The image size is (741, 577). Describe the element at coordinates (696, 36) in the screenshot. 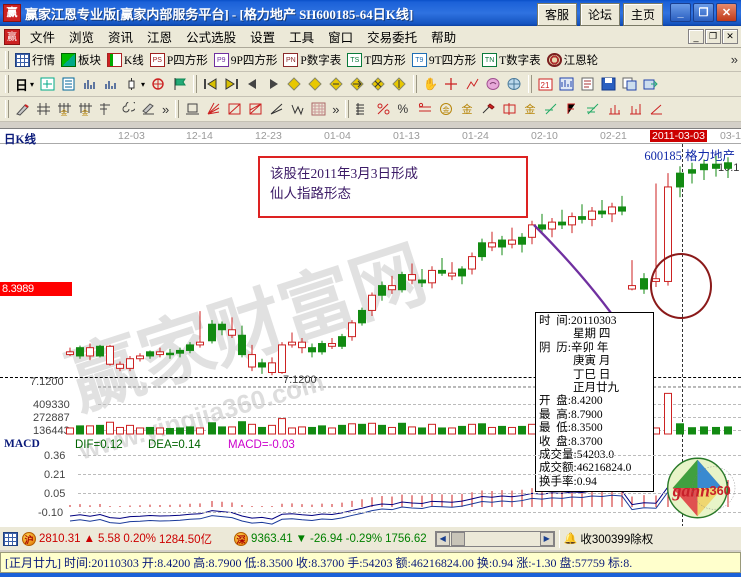

I see `mdi-minimize-icon: _` at that location.